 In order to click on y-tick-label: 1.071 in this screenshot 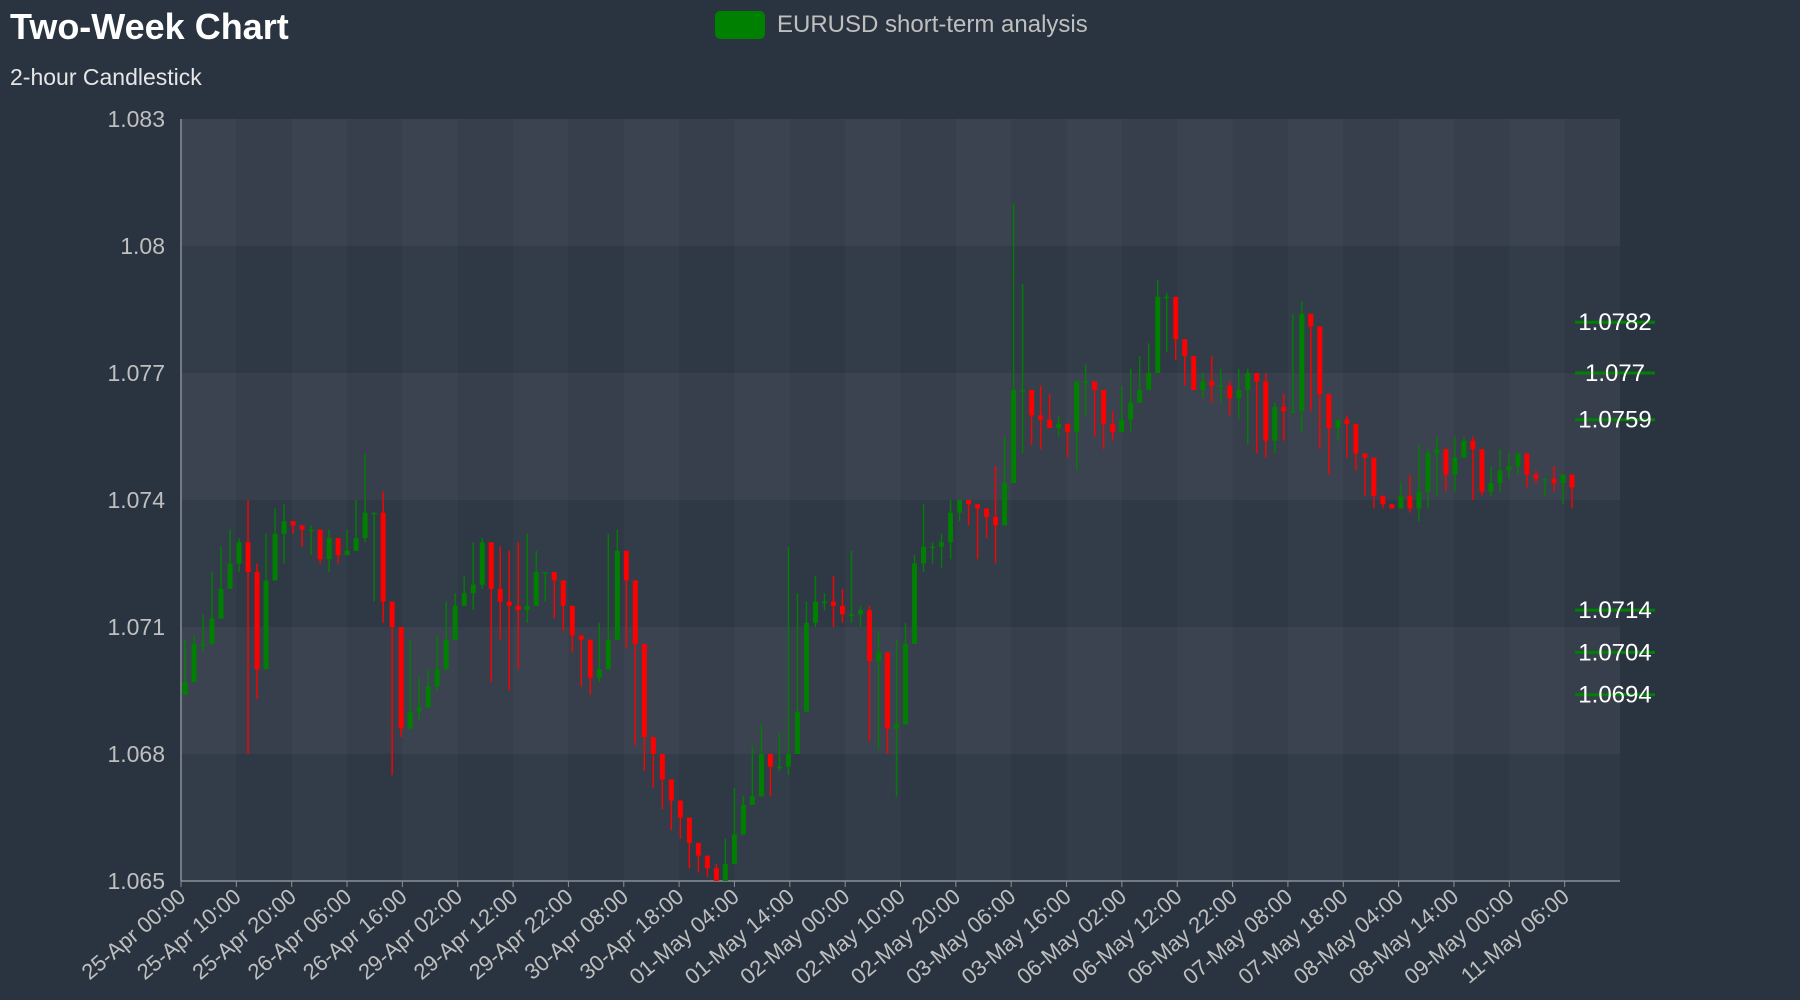, I will do `click(136, 627)`.